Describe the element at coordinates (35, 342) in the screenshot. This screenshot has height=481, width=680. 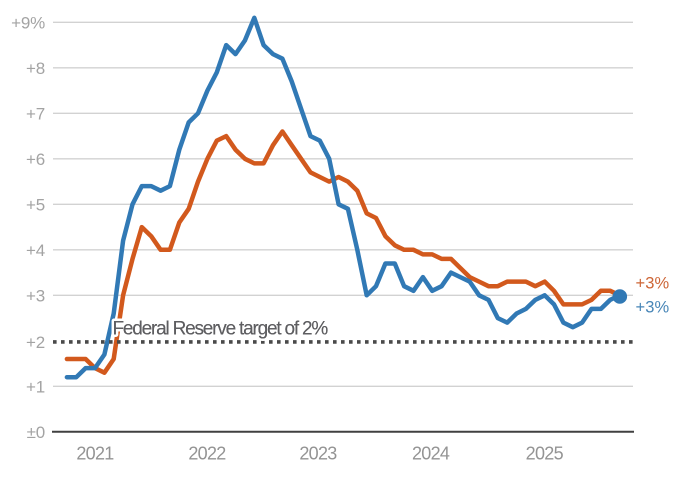
I see `svg-text: +2` at that location.